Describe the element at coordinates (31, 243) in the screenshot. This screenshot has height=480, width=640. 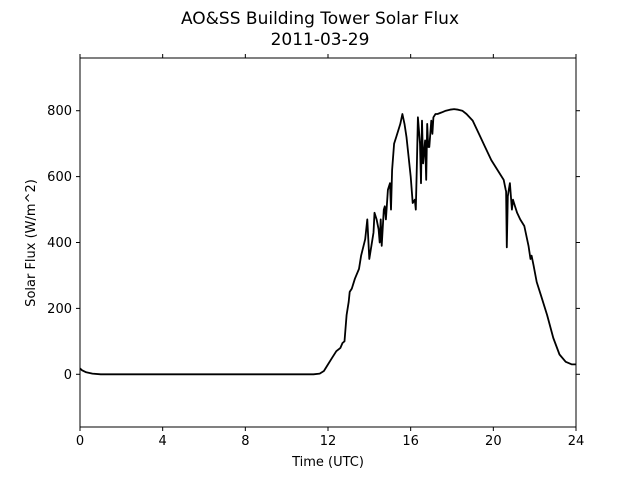
I see `y-axis-label: Solar Flux (W/m^2)` at that location.